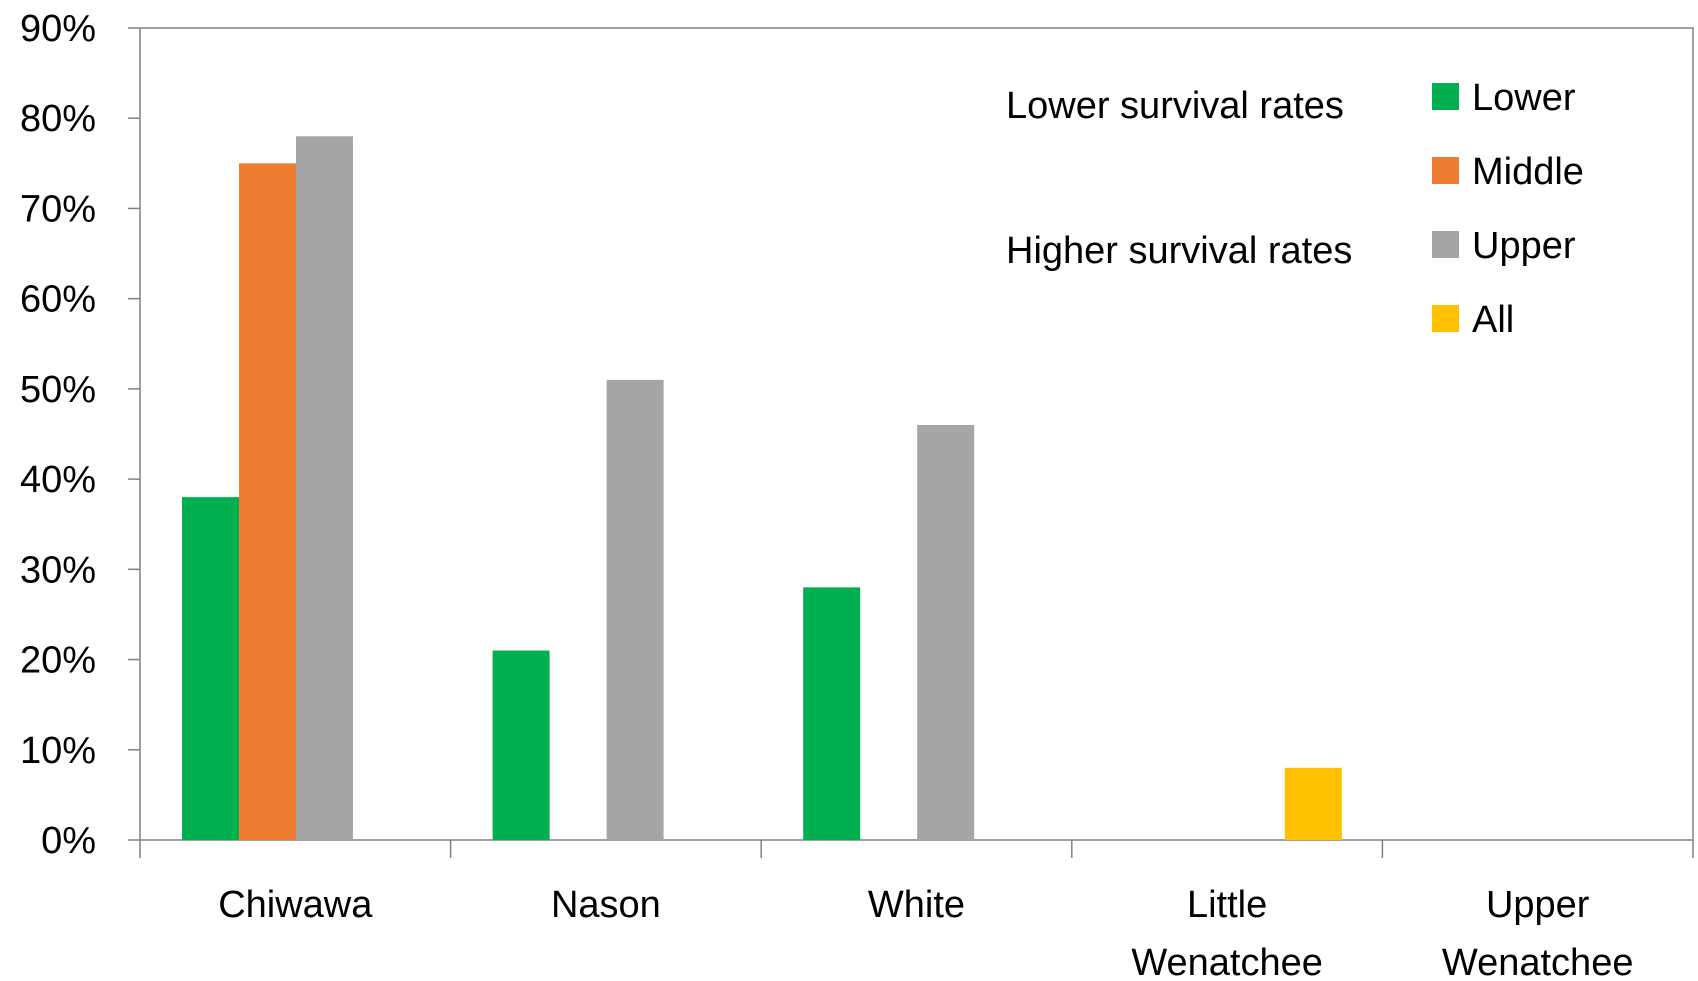 The height and width of the screenshot is (981, 1698). Describe the element at coordinates (1528, 172) in the screenshot. I see `legend-label-middle: Middle` at that location.